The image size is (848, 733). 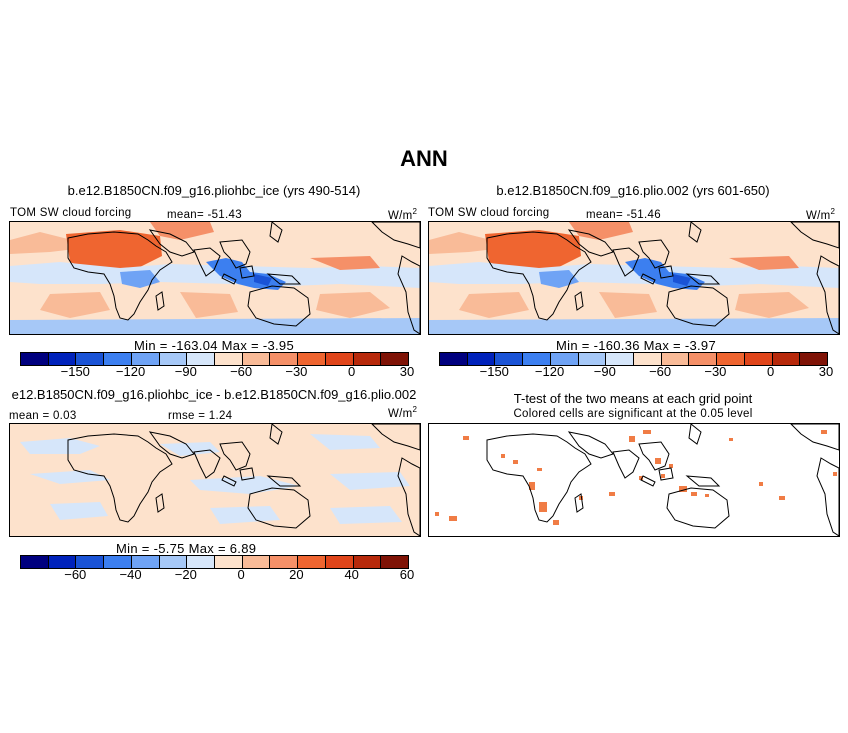 What do you see at coordinates (215, 278) in the screenshot?
I see `panel-1-field` at bounding box center [215, 278].